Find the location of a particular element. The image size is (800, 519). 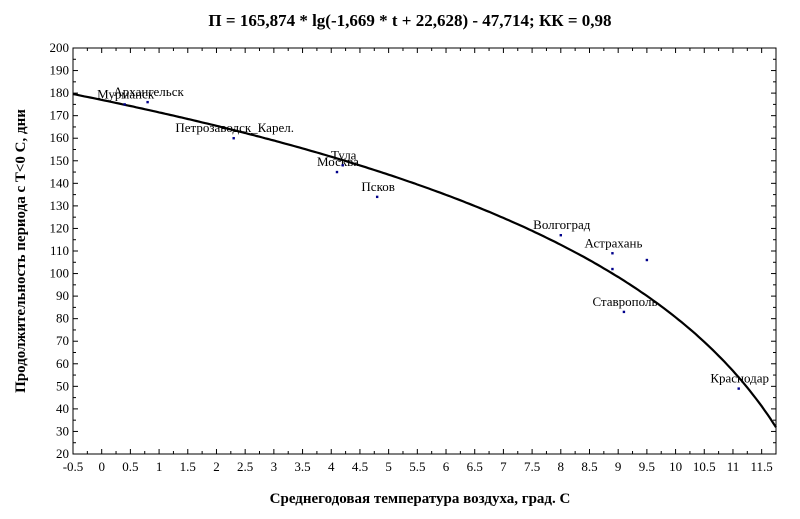

point-label: Петрозаводск_Карел. is located at coordinates (234, 127).